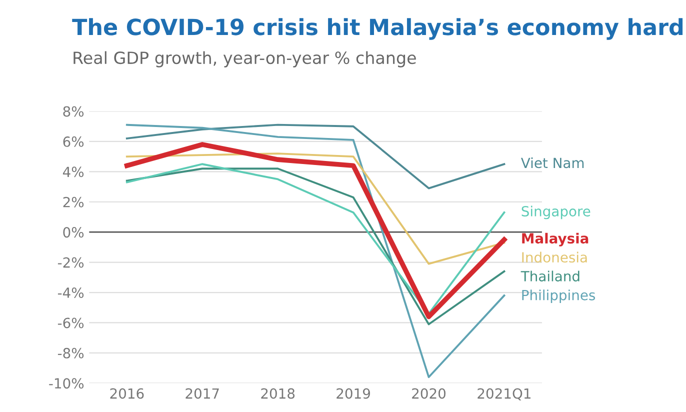 This screenshot has height=412, width=686. What do you see at coordinates (73, 172) in the screenshot?
I see `y-tick-label: 4%` at bounding box center [73, 172].